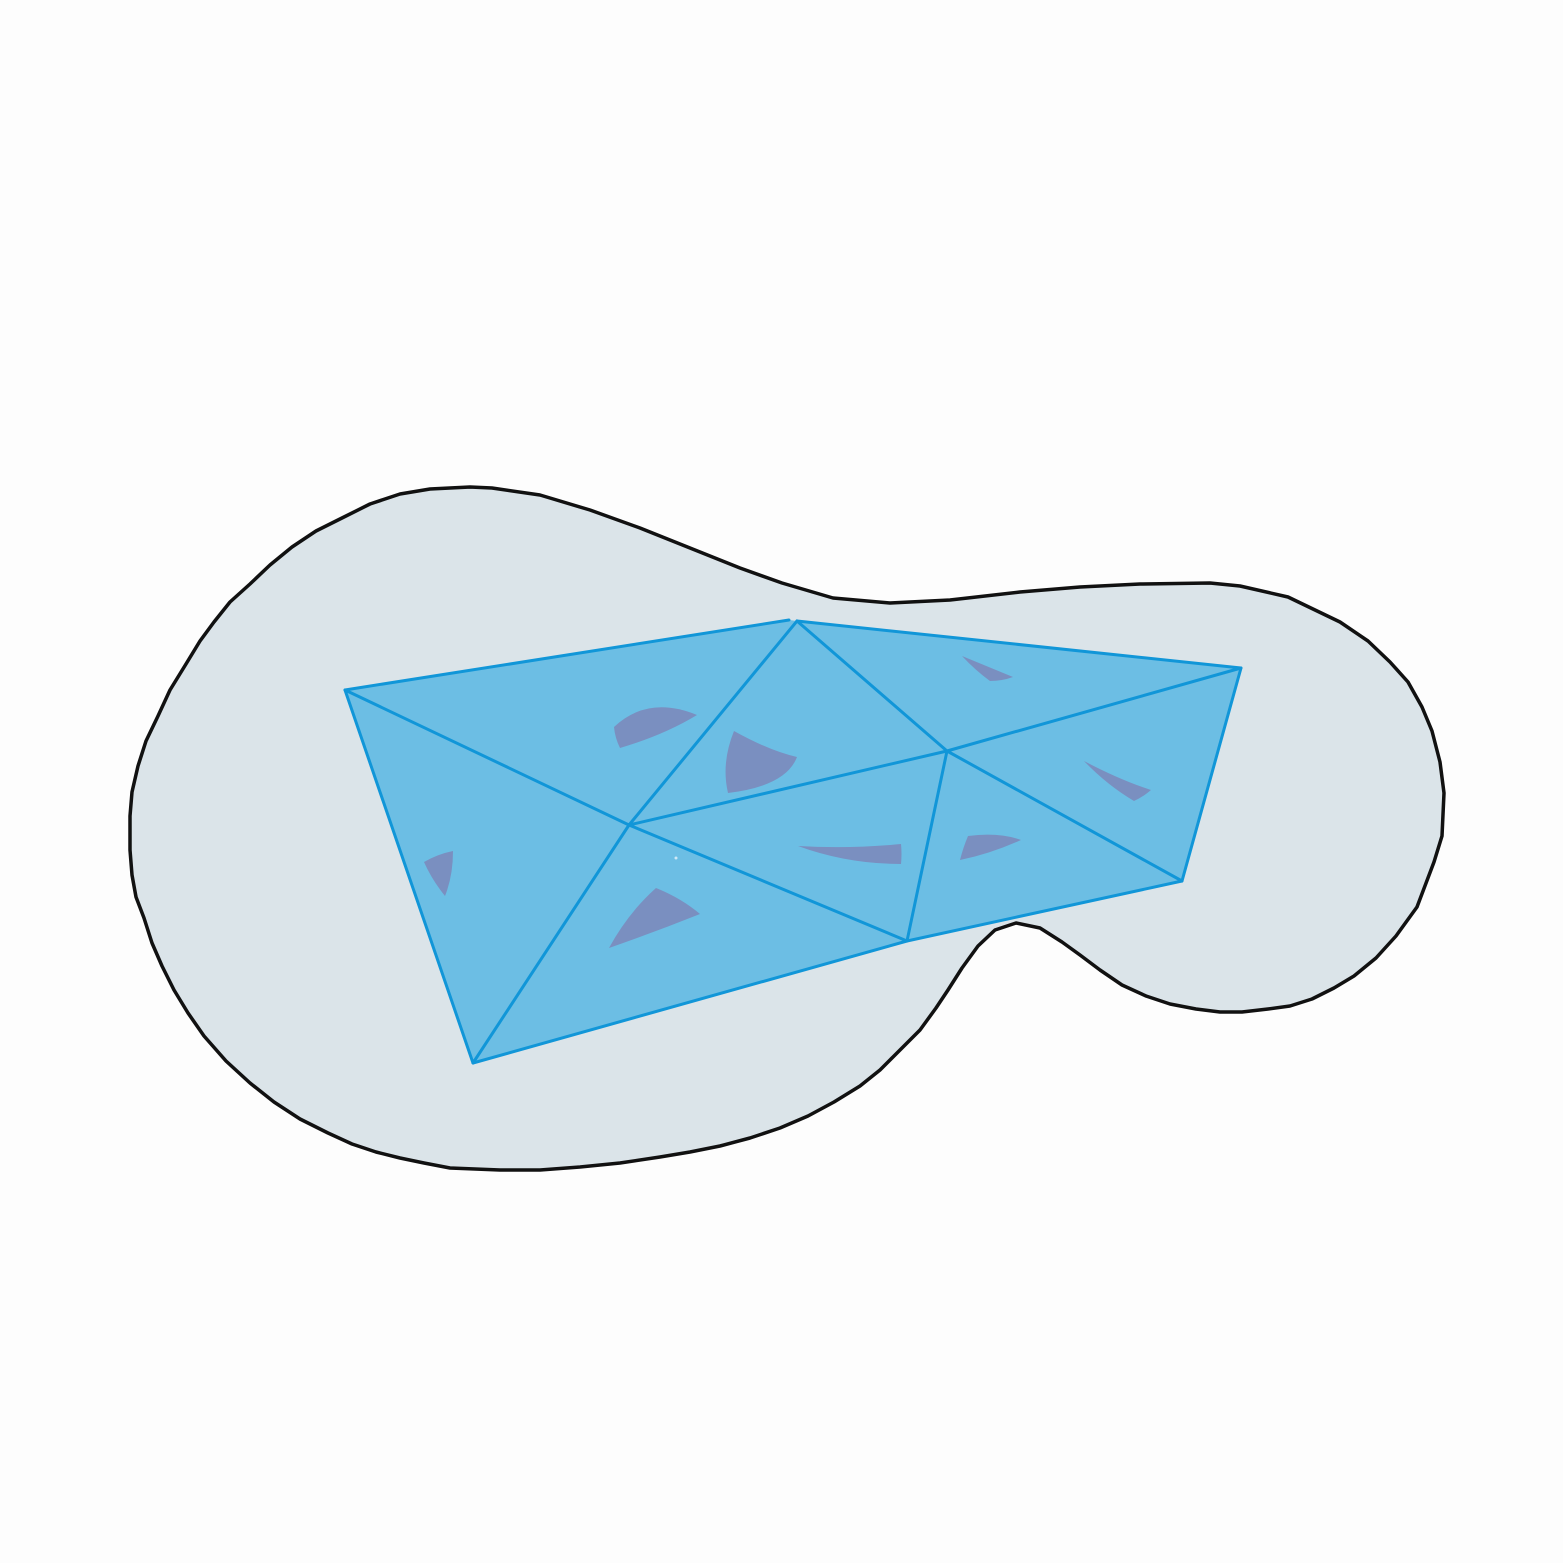 The width and height of the screenshot is (1563, 1563). I want to click on mesh-outline, so click(567, 655).